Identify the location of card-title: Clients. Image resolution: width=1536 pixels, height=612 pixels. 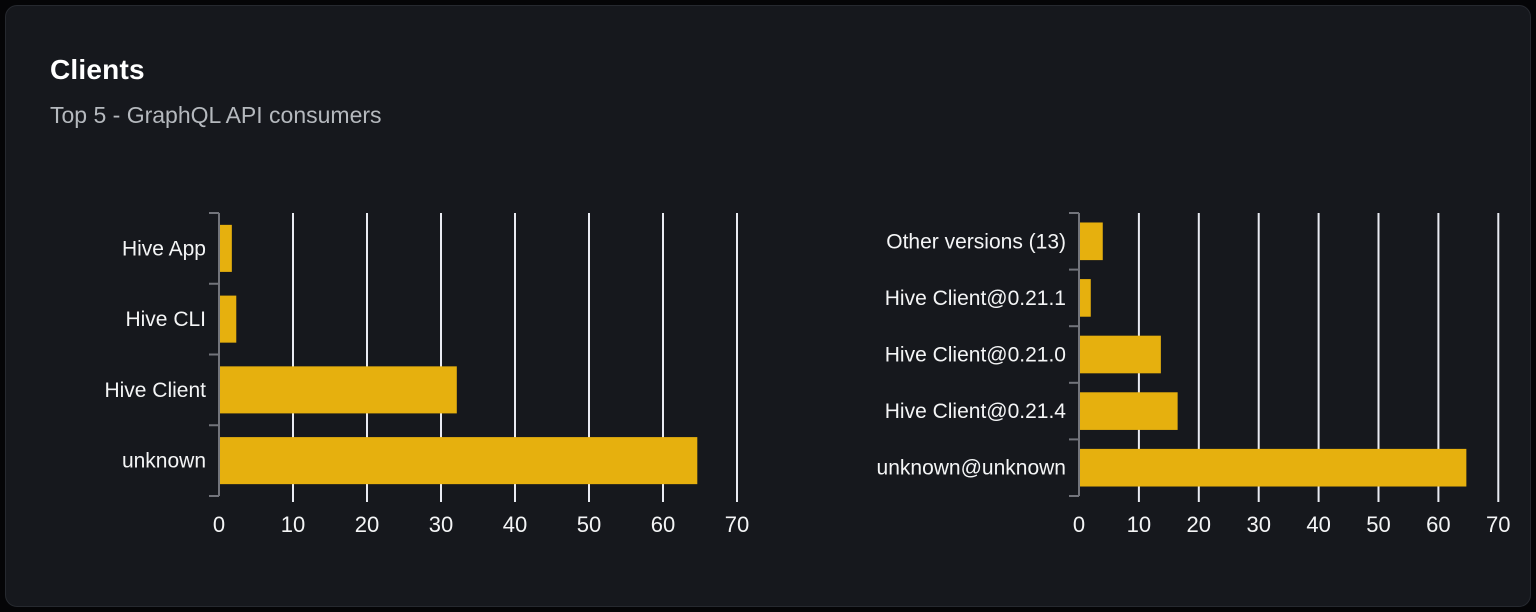
(97, 69).